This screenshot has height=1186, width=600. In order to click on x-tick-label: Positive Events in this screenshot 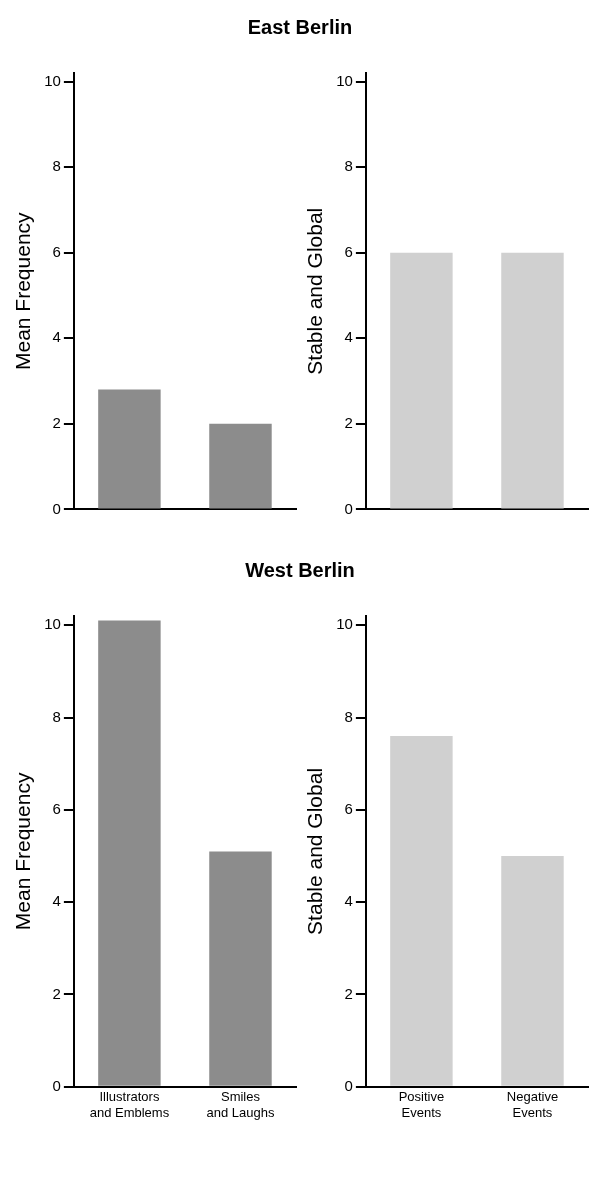, I will do `click(421, 1104)`.